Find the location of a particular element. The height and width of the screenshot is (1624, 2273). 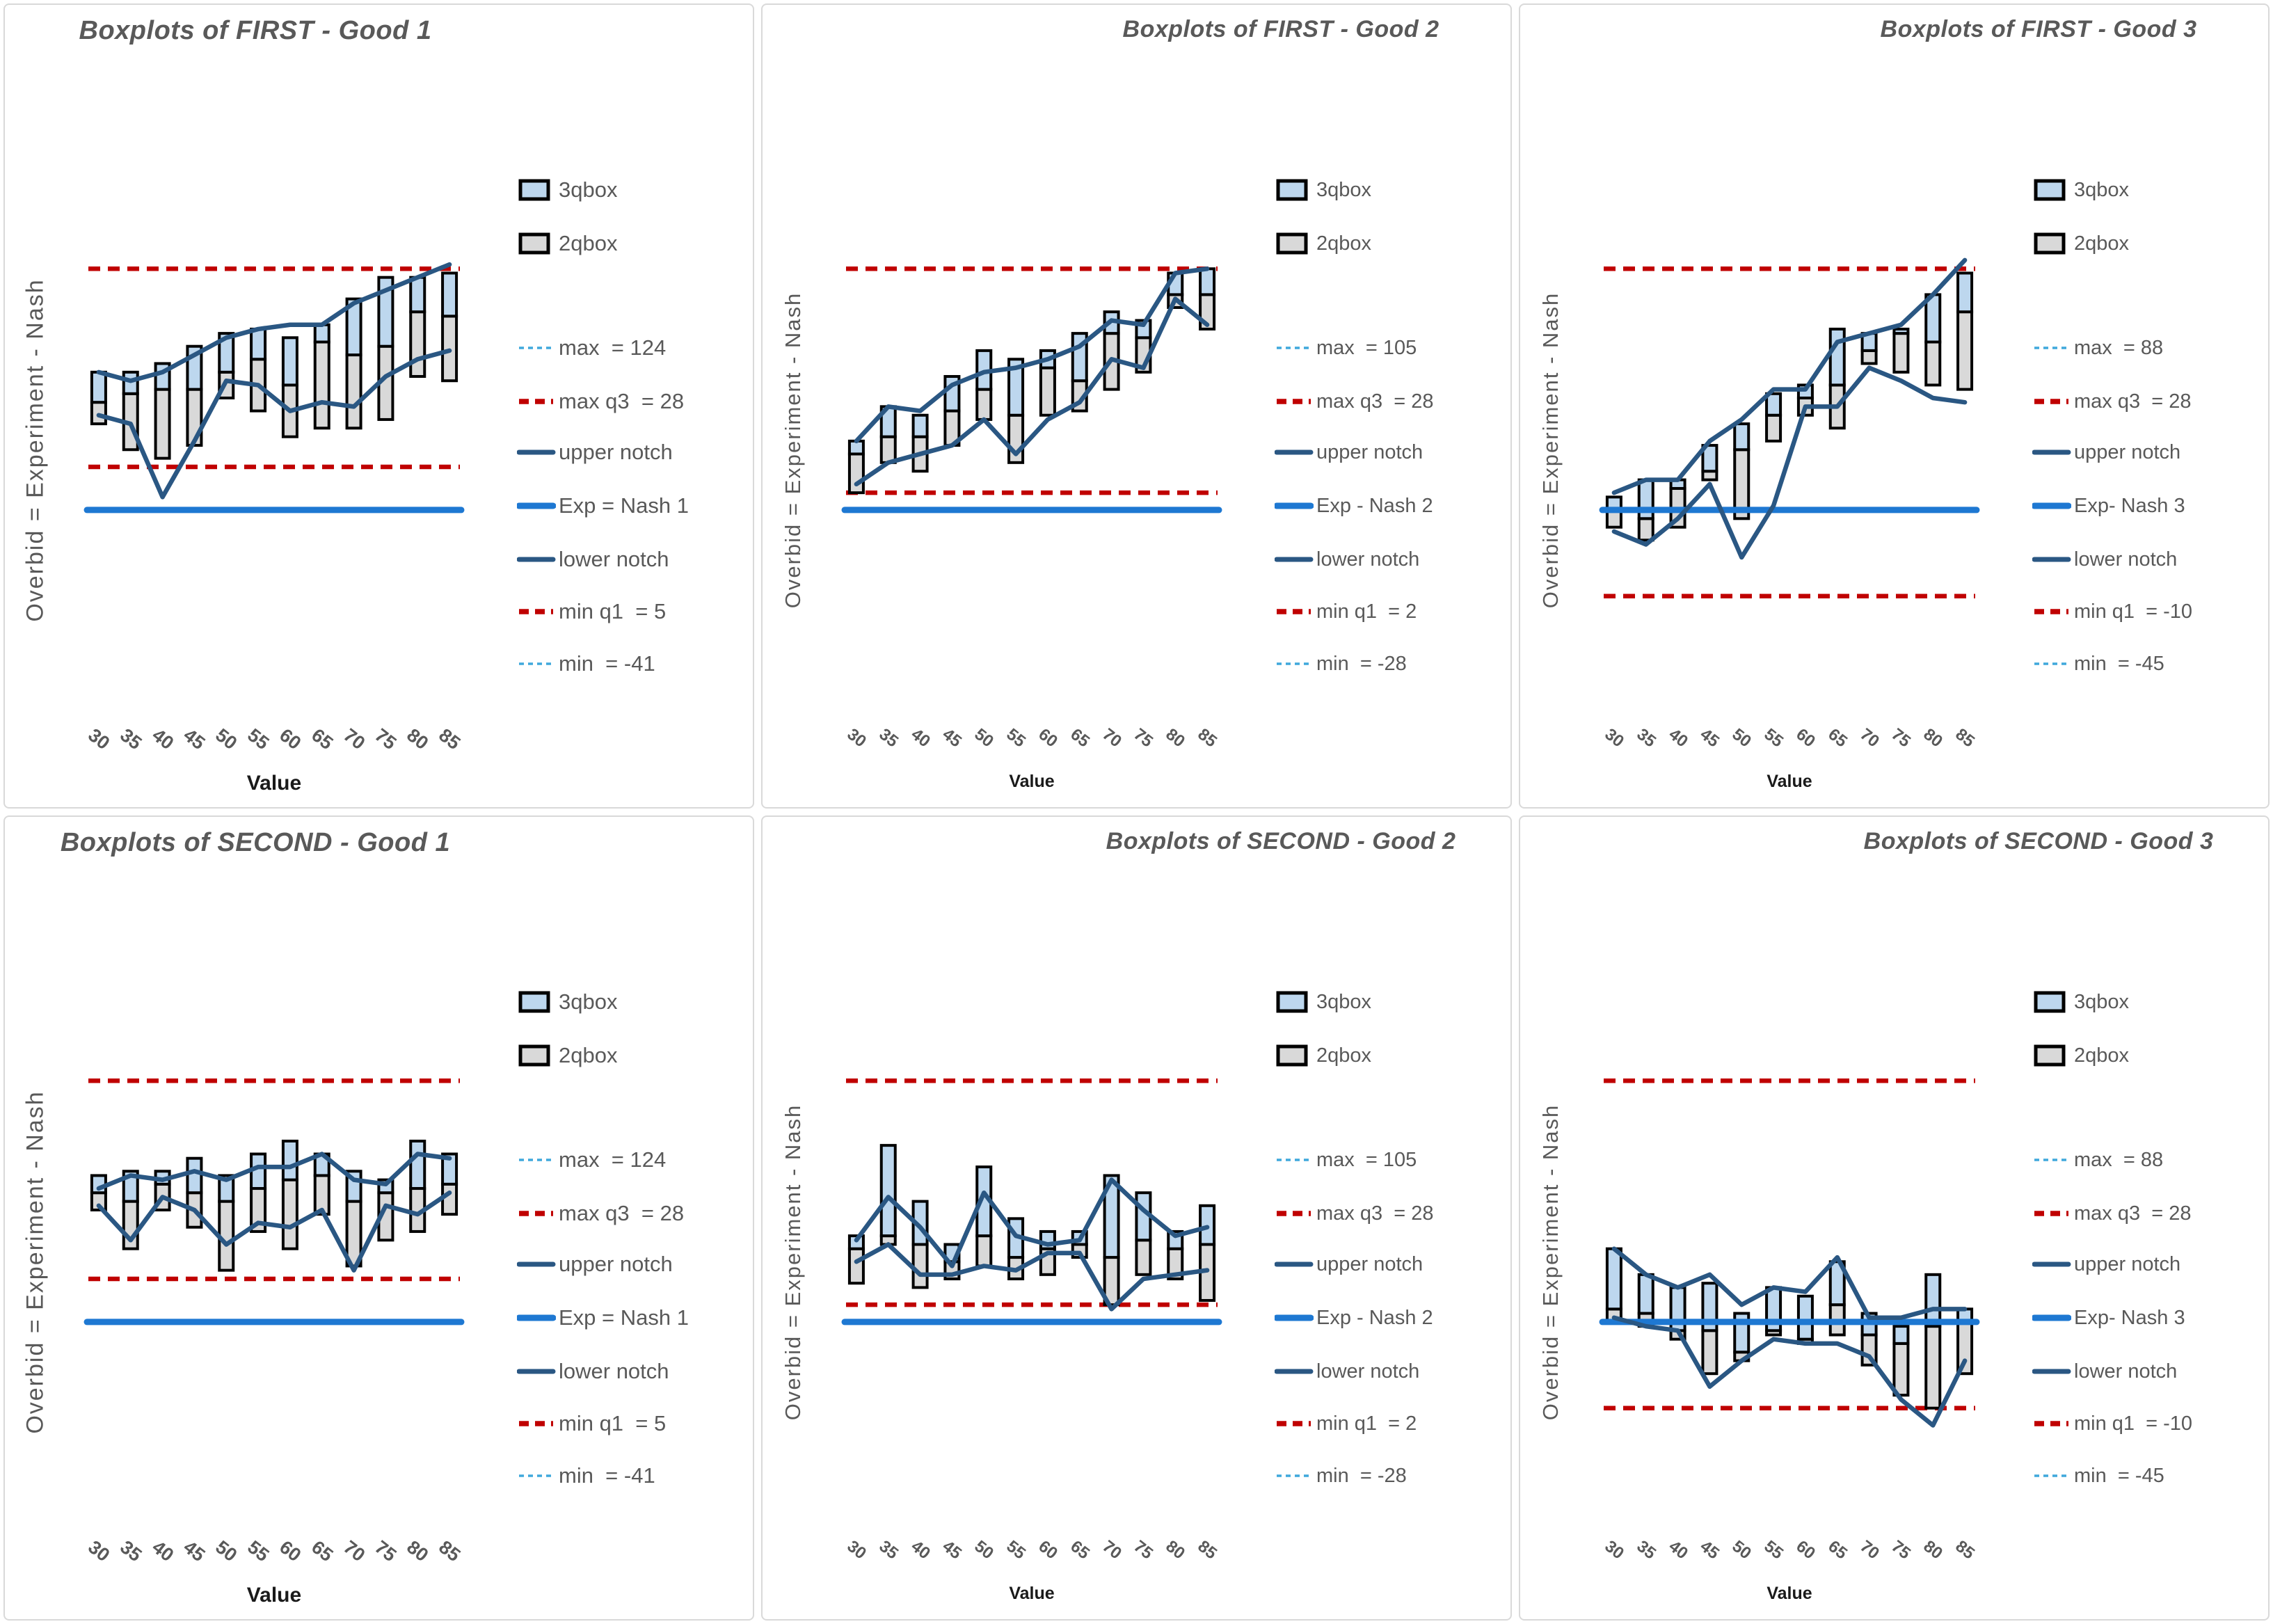

x-axis-ticks: 30 35 40 45 50 55 60 65 70 75 80 85 is located at coordinates (1789, 1561).